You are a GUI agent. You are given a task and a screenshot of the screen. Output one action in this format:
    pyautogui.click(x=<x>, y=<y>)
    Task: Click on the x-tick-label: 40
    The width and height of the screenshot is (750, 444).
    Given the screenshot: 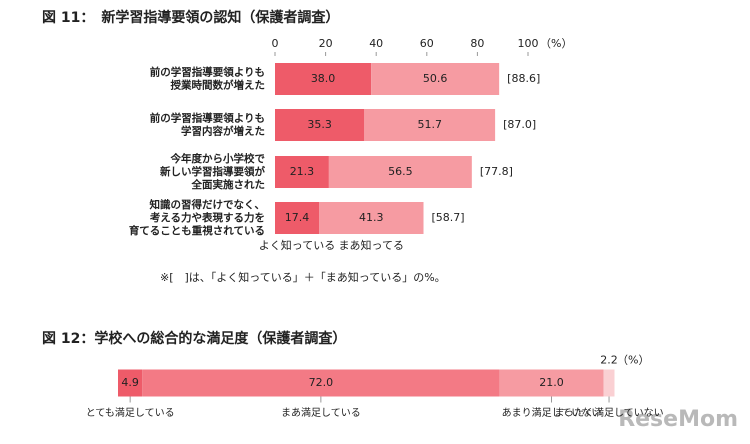 What is the action you would take?
    pyautogui.click(x=376, y=43)
    